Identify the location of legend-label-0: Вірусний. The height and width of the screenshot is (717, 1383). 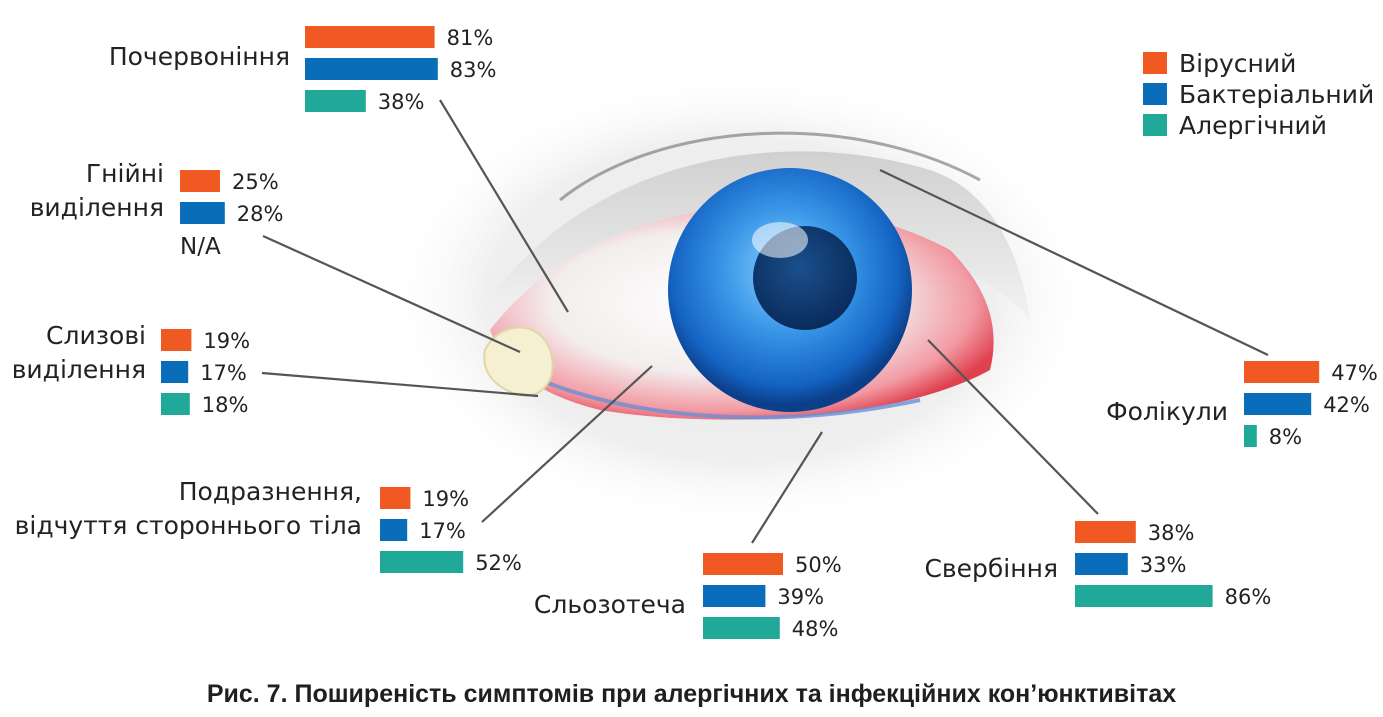
(1237, 63).